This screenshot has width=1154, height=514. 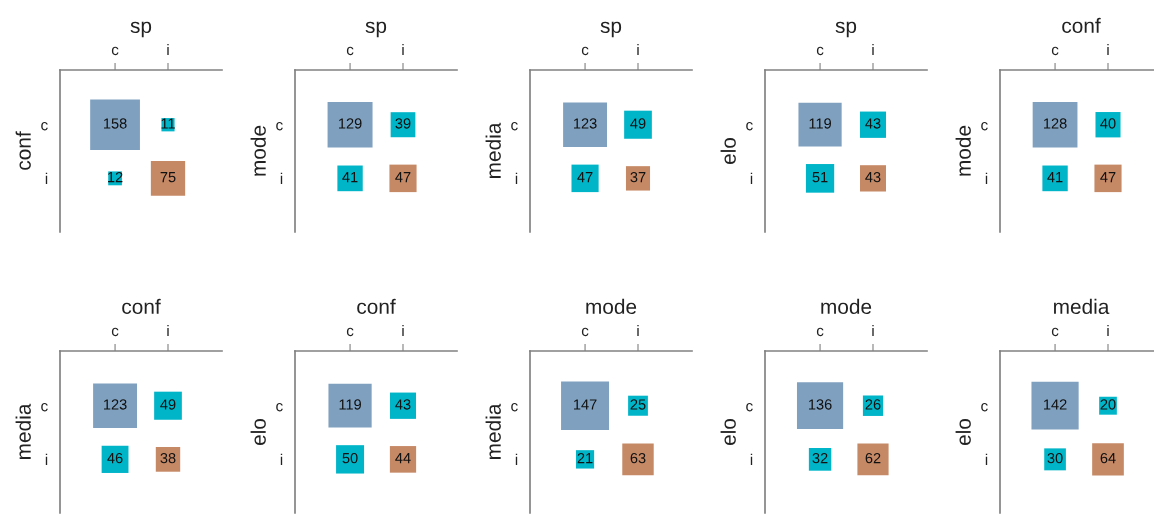 I want to click on data-label: 32, so click(x=820, y=458).